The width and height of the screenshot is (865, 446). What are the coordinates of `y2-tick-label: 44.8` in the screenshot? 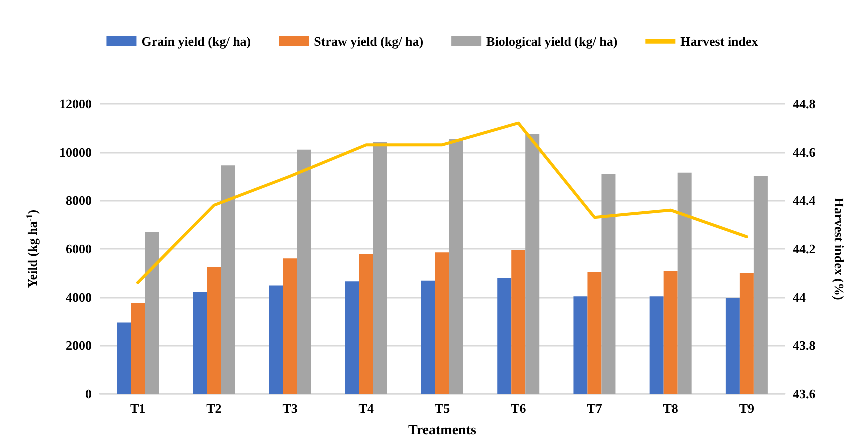 It's located at (804, 104).